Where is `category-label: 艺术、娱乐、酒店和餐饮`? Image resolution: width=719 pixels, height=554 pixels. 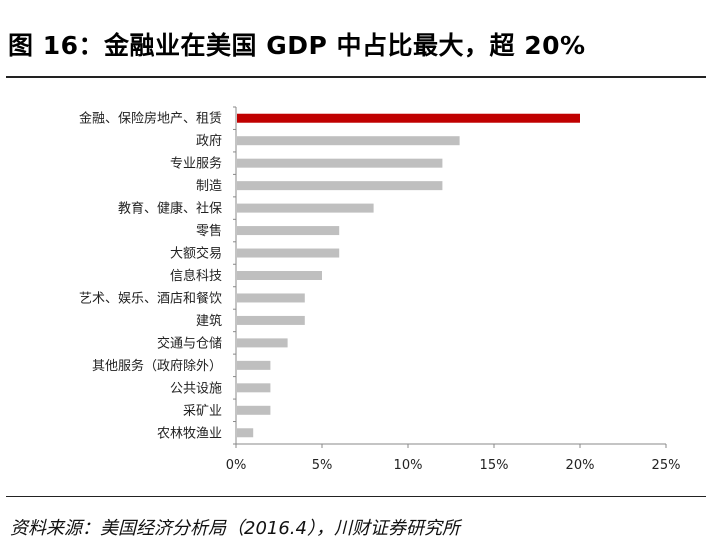 category-label: 艺术、娱乐、酒店和餐饮 is located at coordinates (150, 298).